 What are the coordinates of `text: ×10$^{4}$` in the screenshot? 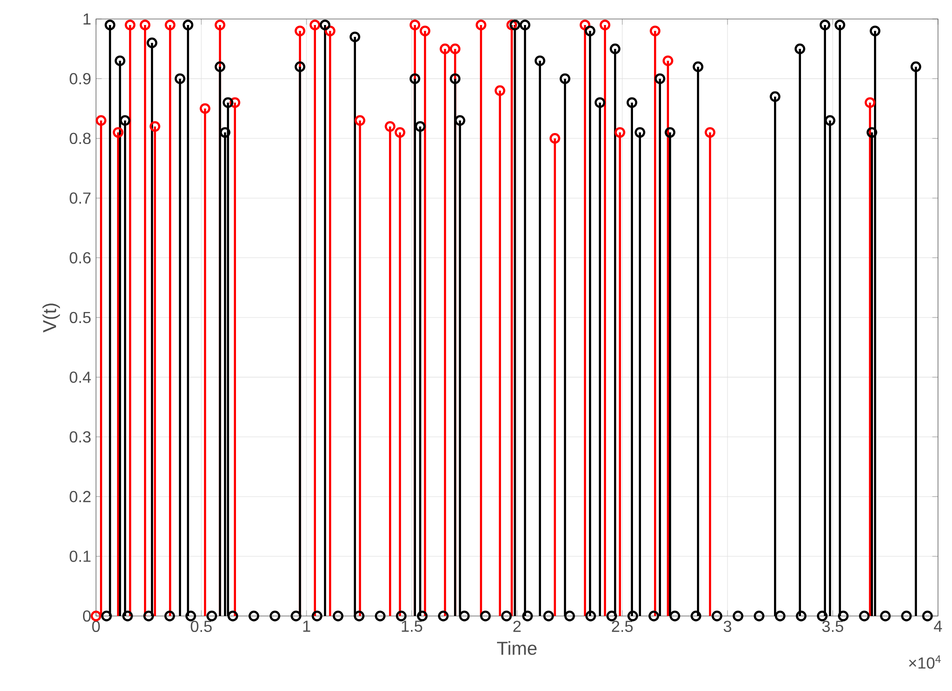 It's located at (925, 662).